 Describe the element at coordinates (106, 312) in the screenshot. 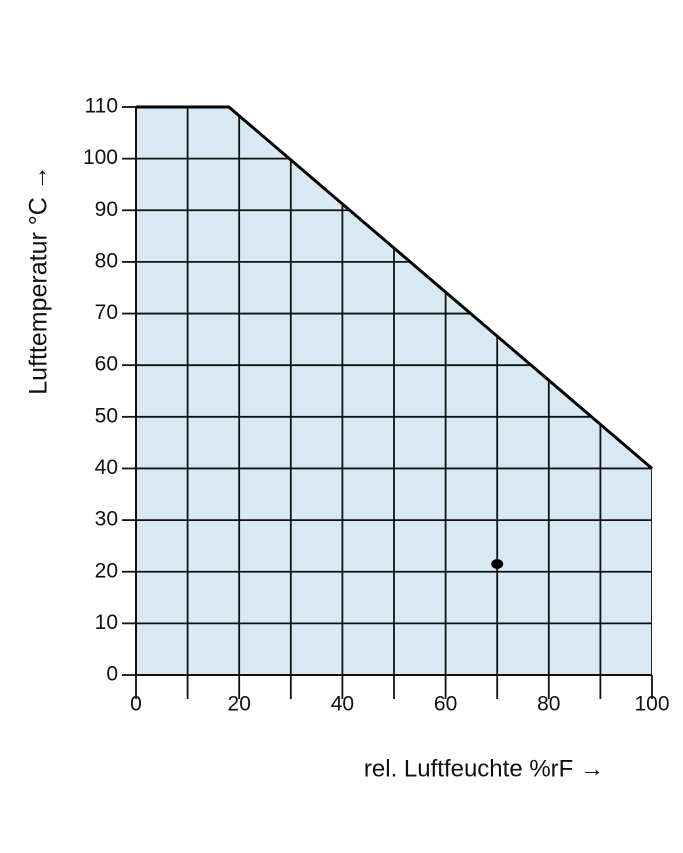

I see `y-tick-label: 70` at that location.